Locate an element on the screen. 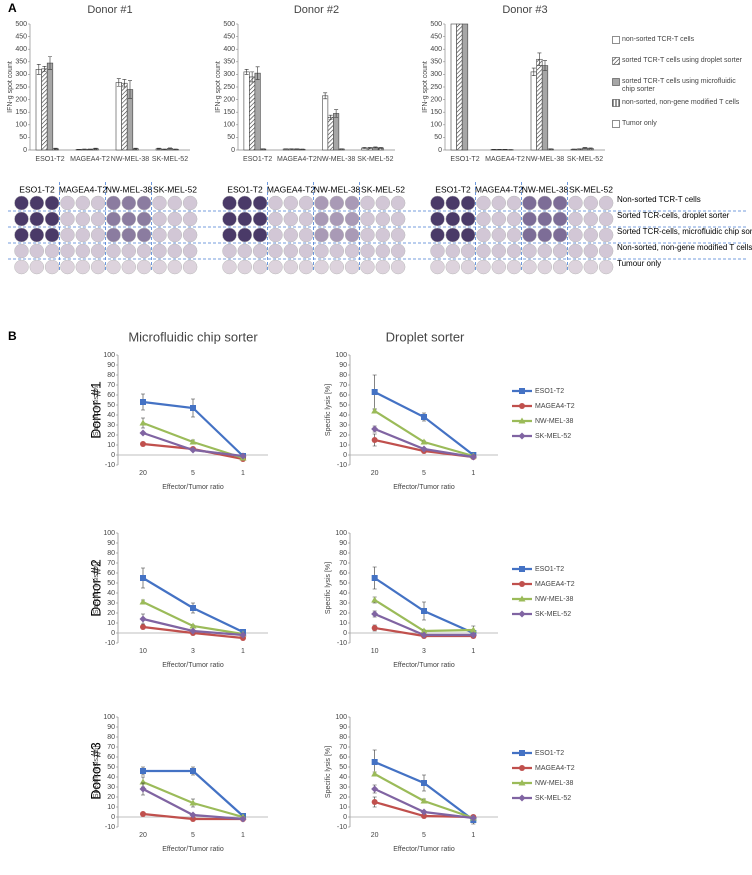  x-tick-label: ESO1-T2 is located at coordinates (464, 159).